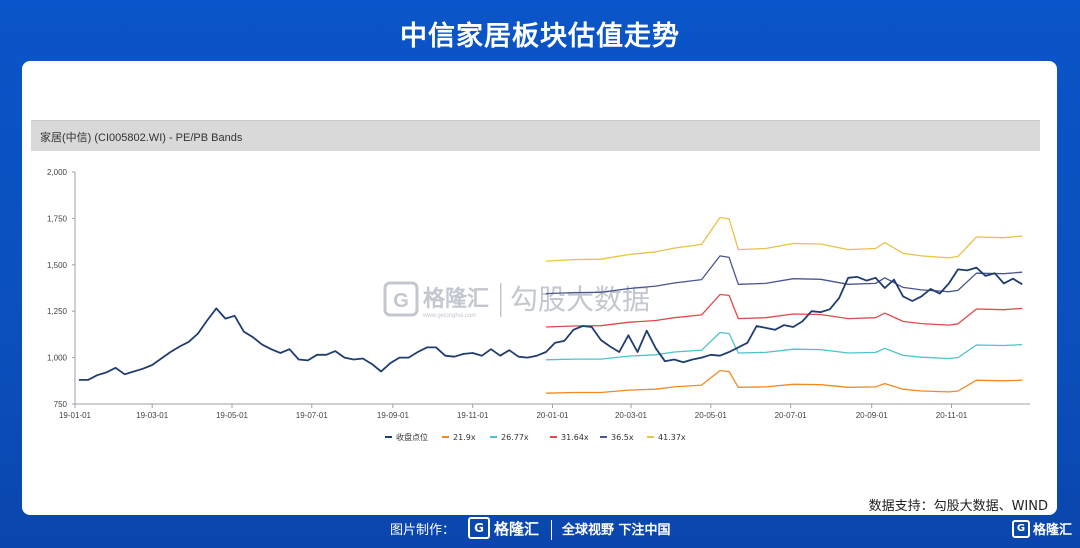 The image size is (1080, 548). What do you see at coordinates (517, 528) in the screenshot?
I see `footer-logo-text: 格隆汇` at bounding box center [517, 528].